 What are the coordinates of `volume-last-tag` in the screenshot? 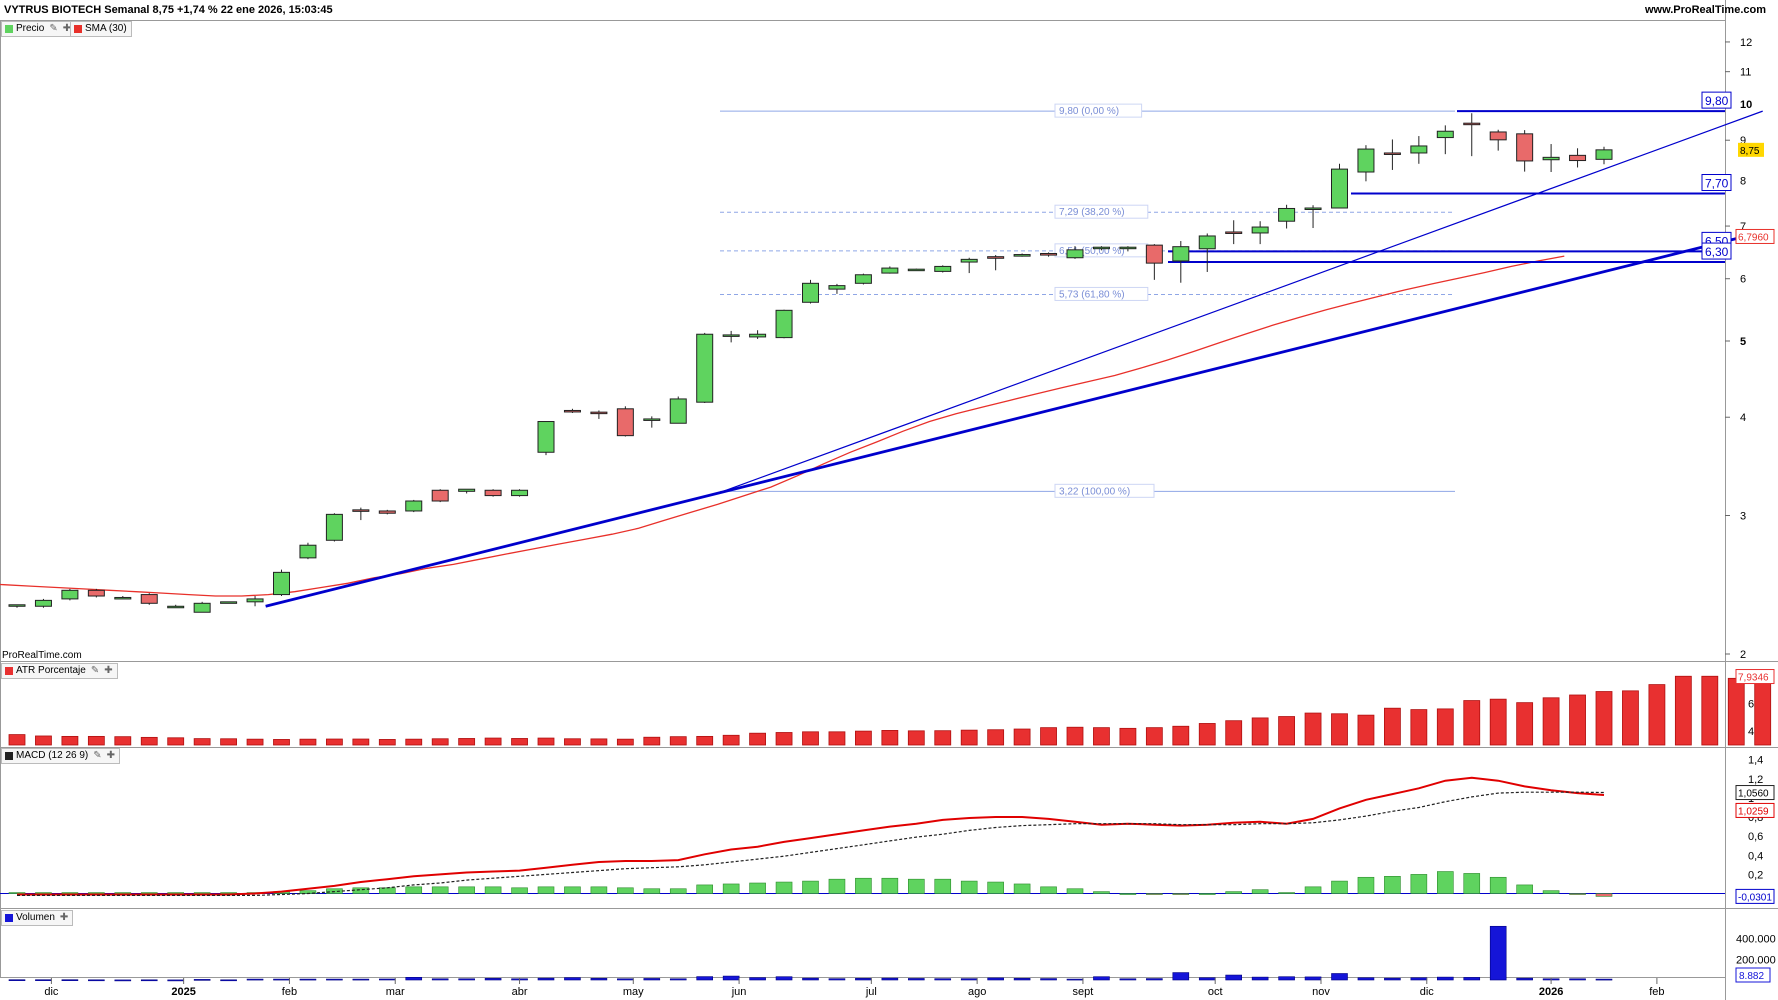 It's located at (1753, 975).